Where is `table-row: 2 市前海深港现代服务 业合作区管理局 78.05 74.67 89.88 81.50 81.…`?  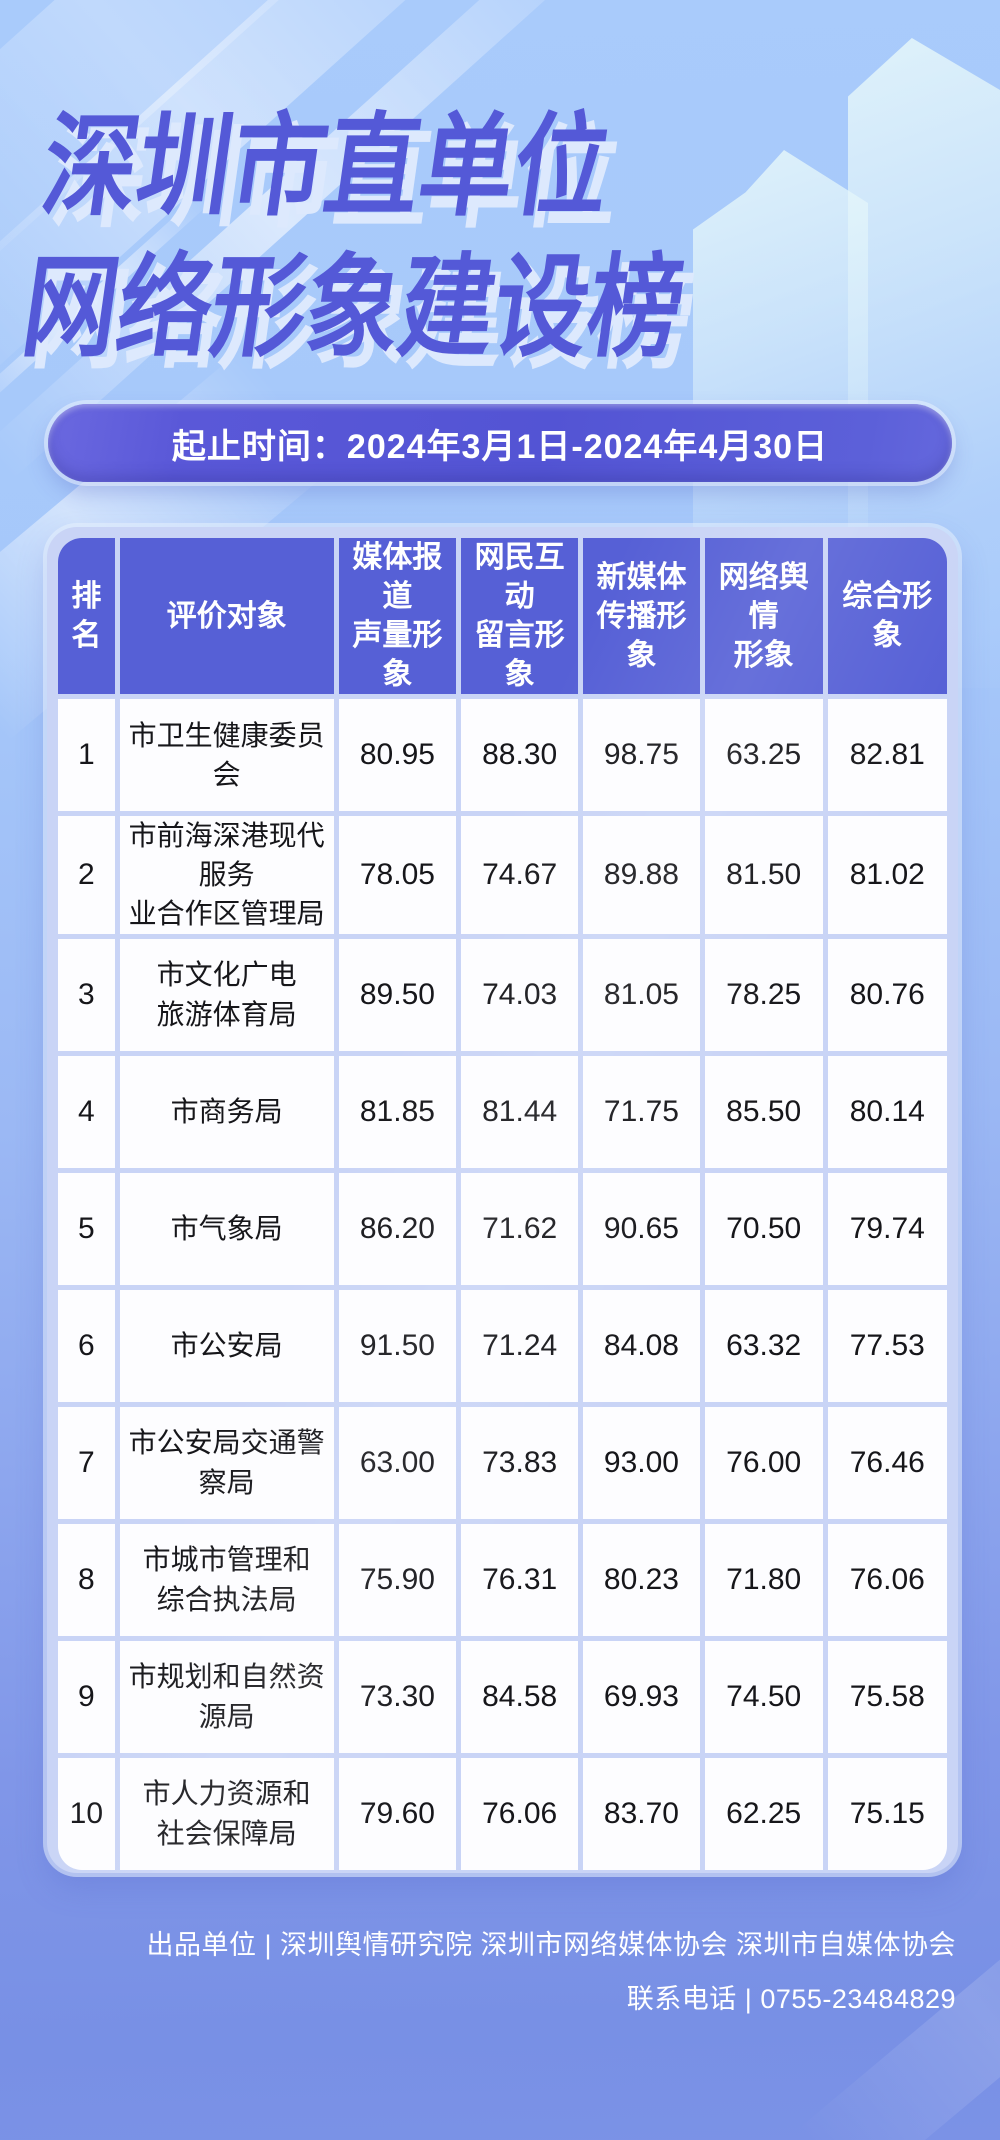
table-row: 2 市前海深港现代服务 业合作区管理局 78.05 74.67 89.88 81.50 81.… is located at coordinates (502, 875).